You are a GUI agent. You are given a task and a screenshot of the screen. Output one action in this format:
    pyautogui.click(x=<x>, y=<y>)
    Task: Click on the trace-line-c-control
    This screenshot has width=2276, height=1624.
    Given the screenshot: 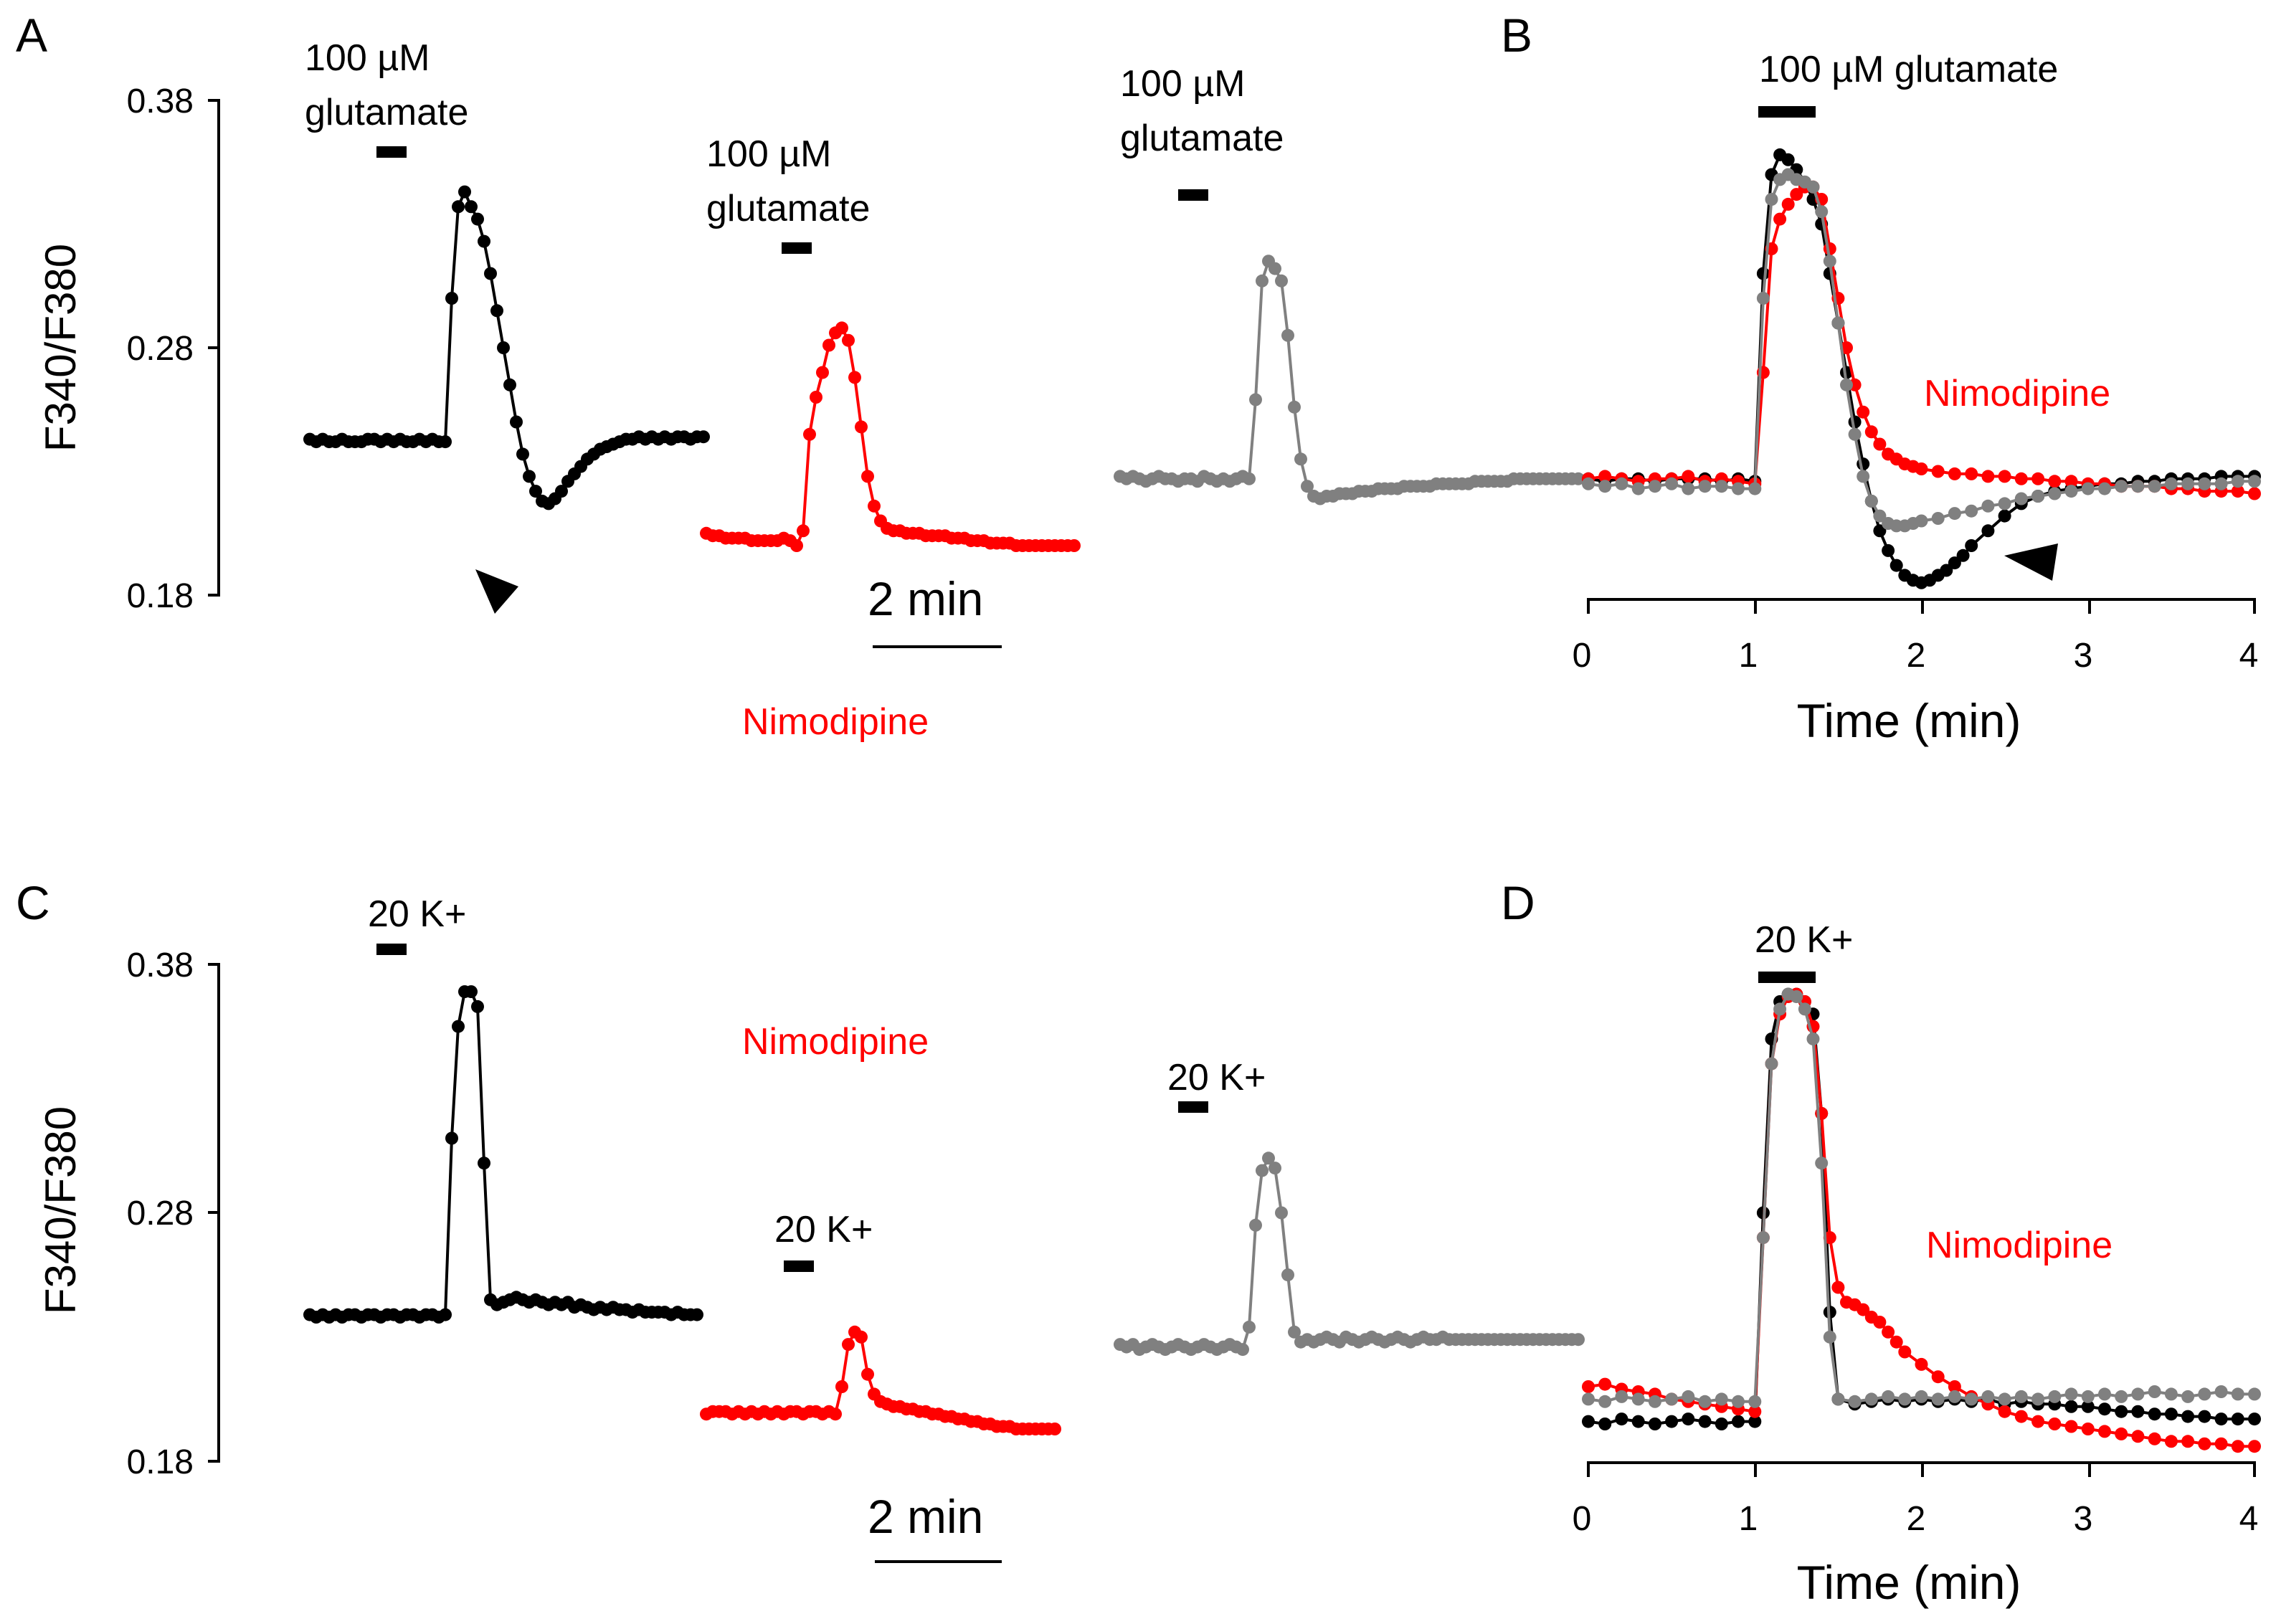 What is the action you would take?
    pyautogui.click(x=503, y=1154)
    